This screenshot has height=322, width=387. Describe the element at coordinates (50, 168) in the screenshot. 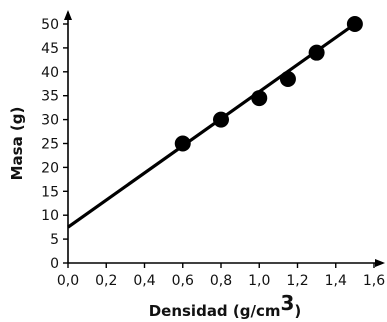

I see `y-tick-label: 20` at that location.